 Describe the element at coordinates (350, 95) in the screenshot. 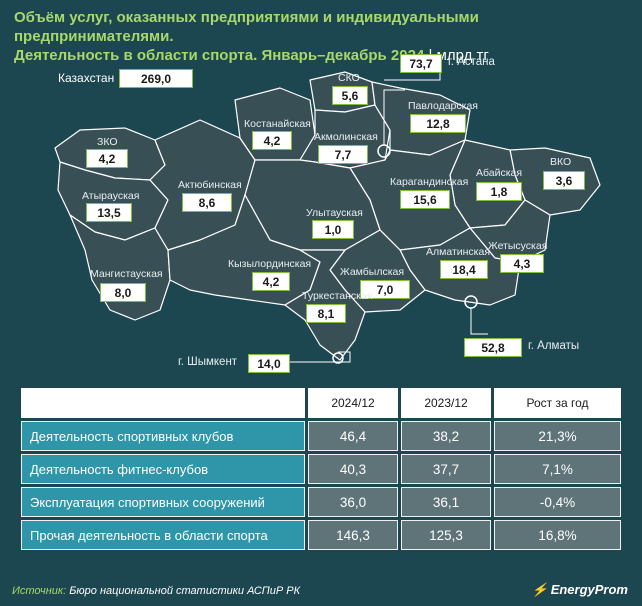

I see `value-sko: 5,6` at that location.